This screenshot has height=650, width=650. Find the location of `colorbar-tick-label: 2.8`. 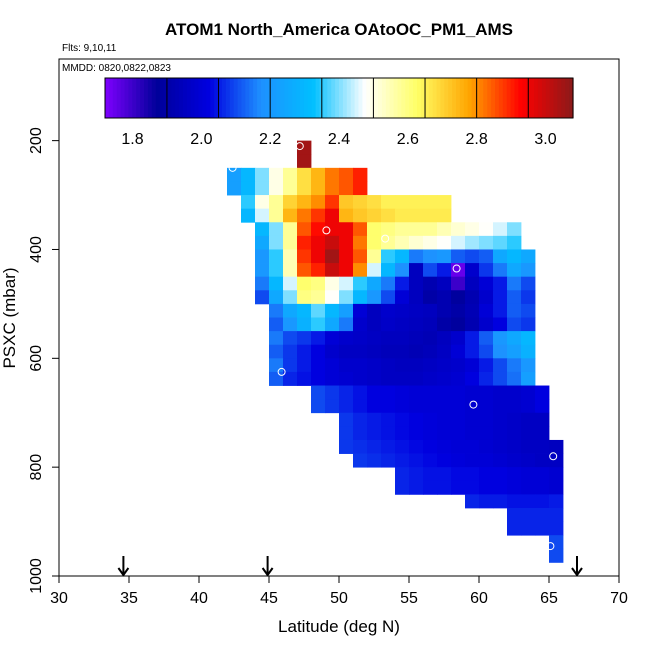

colorbar-tick-label: 2.8 is located at coordinates (477, 139).